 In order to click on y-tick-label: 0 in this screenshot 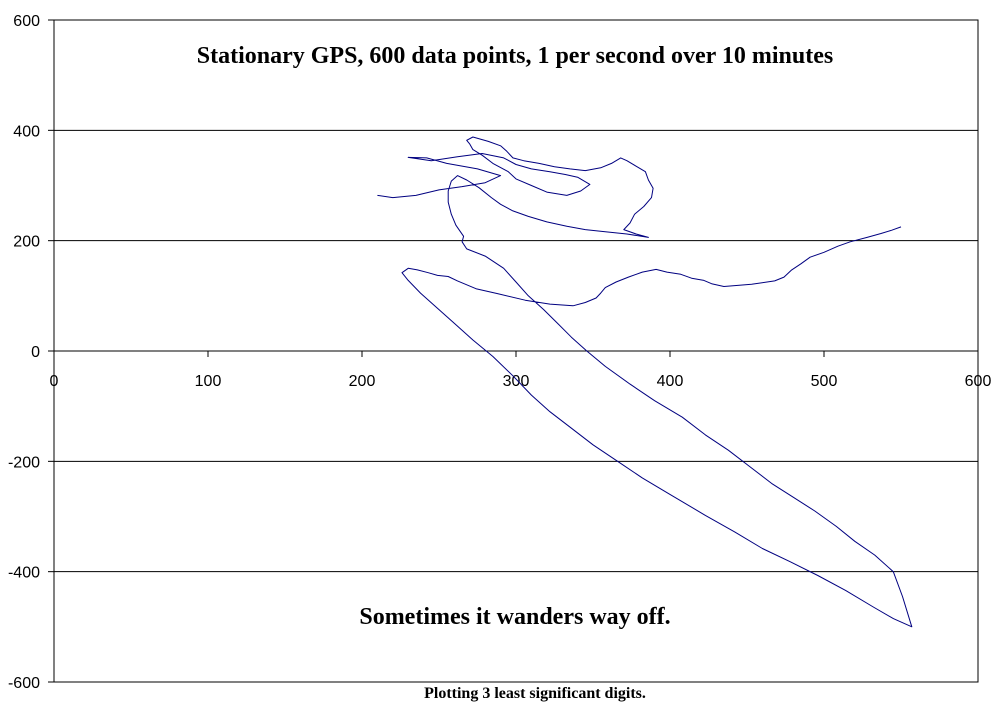, I will do `click(35, 352)`.